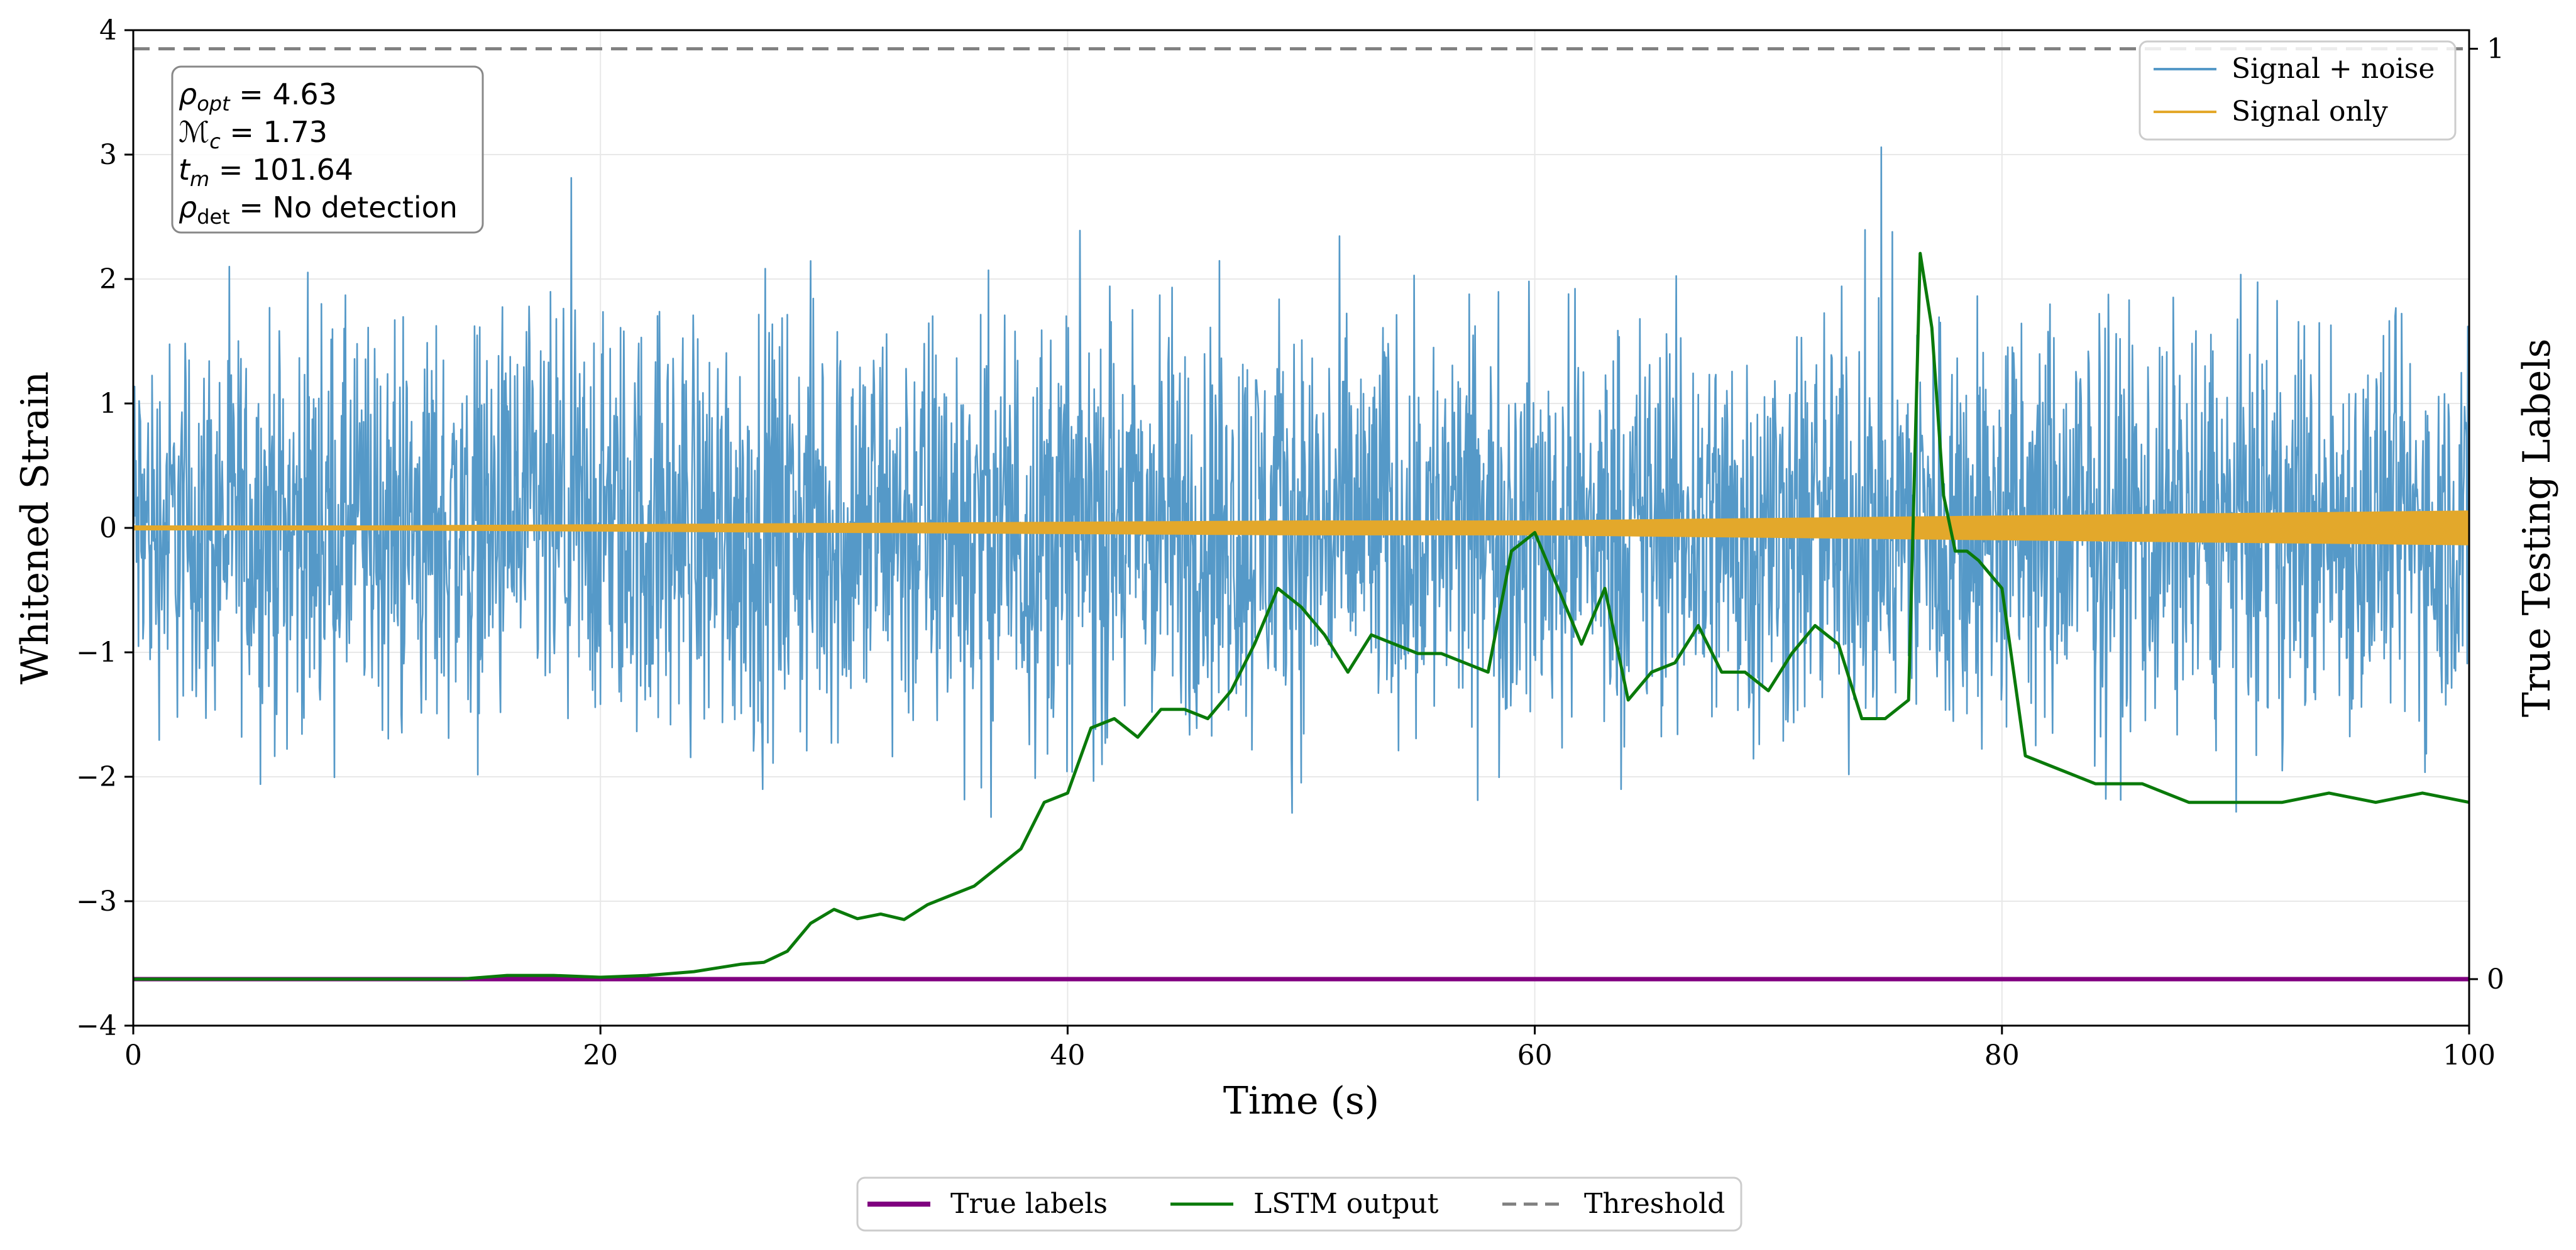  What do you see at coordinates (2333, 69) in the screenshot?
I see `legend-label-signal-noise: Signal + noise` at bounding box center [2333, 69].